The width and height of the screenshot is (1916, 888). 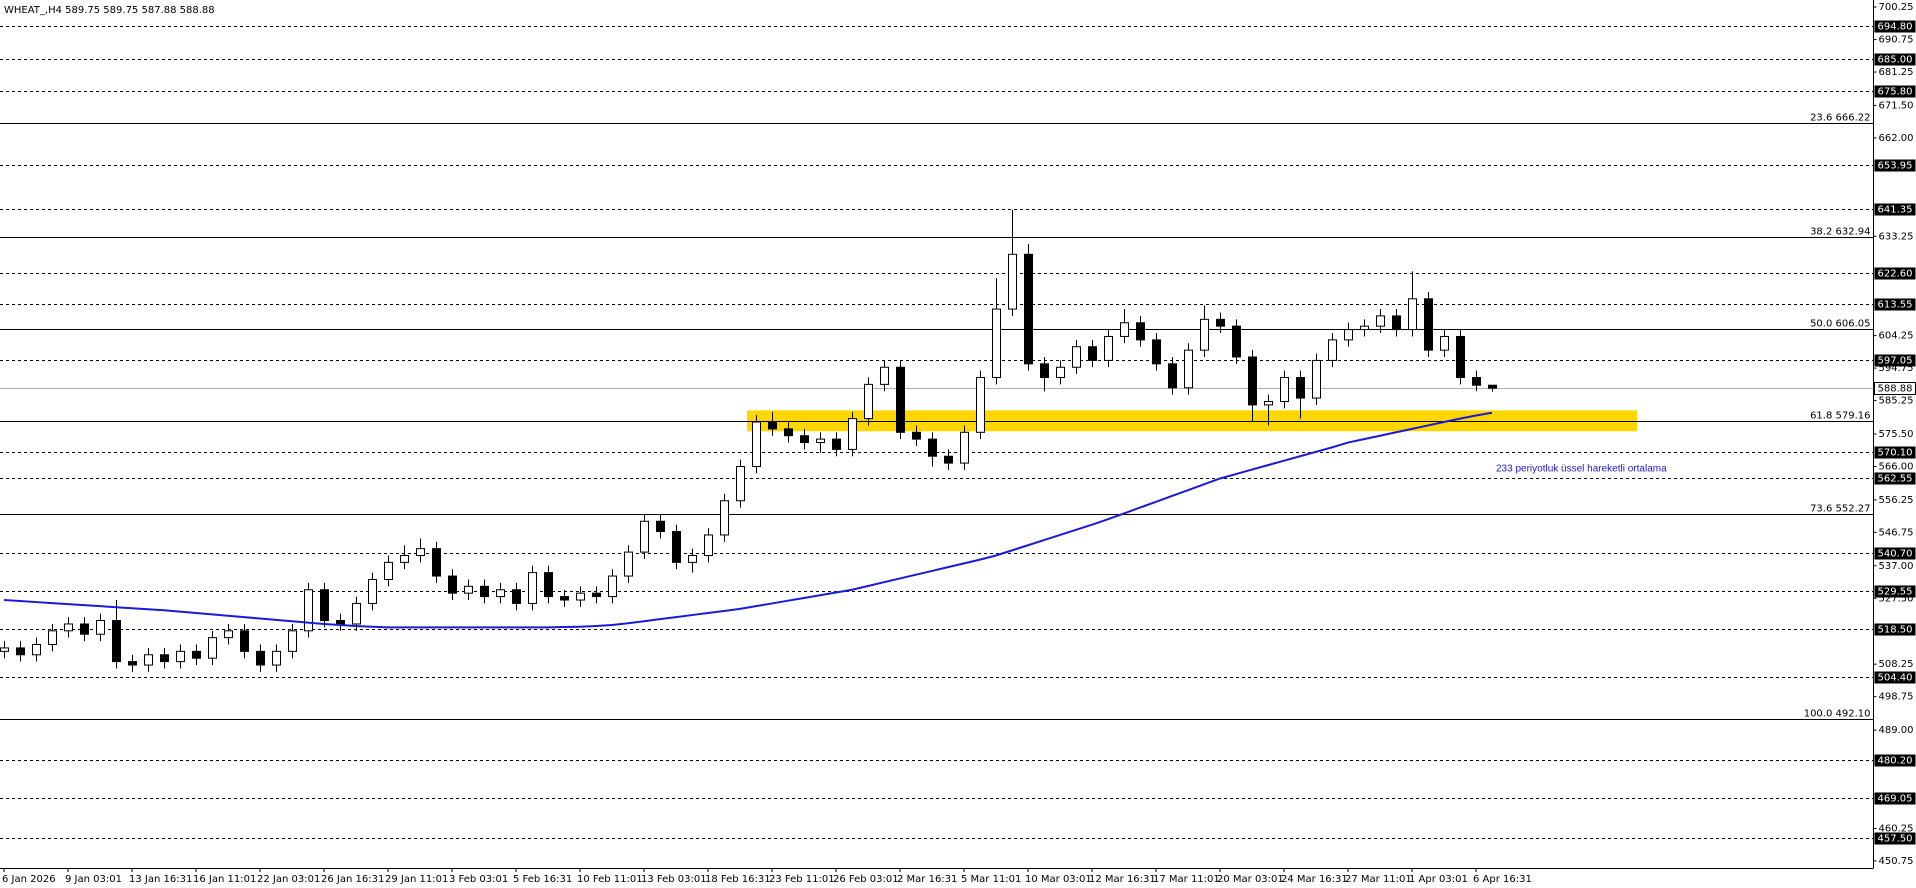 I want to click on x-tick-label: 26 Jan 16:31, so click(x=352, y=879).